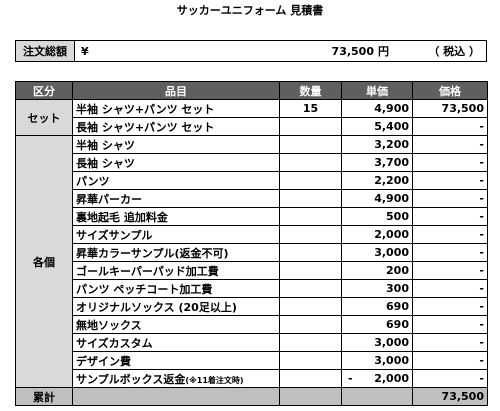 The height and width of the screenshot is (411, 500). What do you see at coordinates (310, 396) in the screenshot?
I see `summary-empty-qty` at bounding box center [310, 396].